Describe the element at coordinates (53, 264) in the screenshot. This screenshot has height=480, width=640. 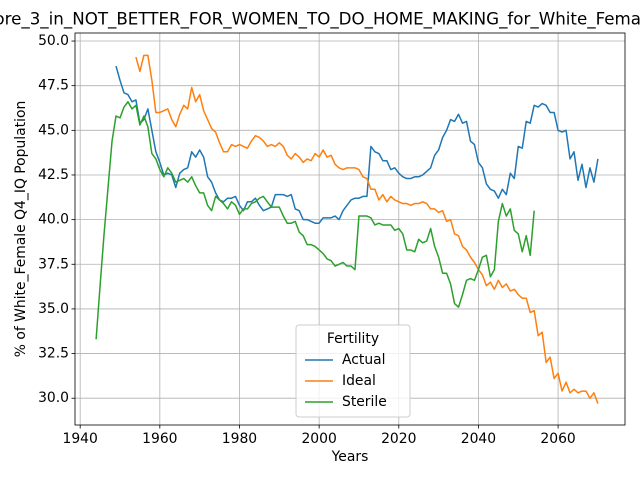
I see `y-tick-label: 37.5` at that location.